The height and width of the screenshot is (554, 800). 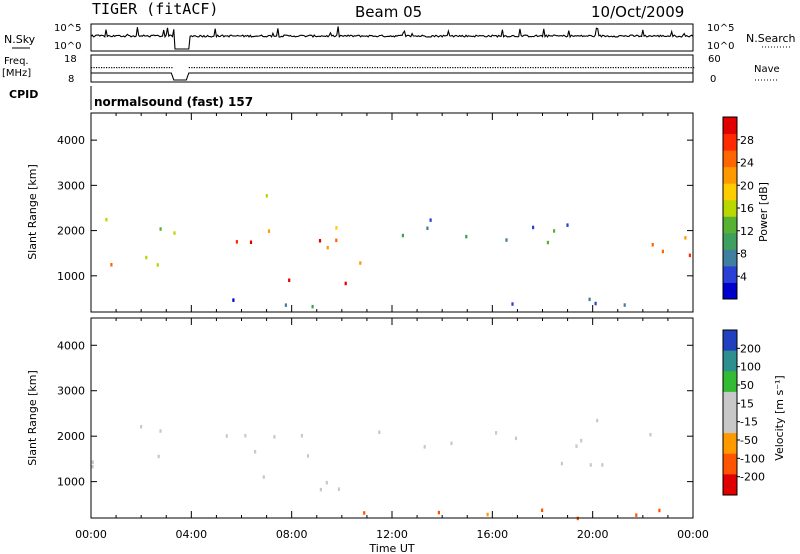 What do you see at coordinates (155, 9) in the screenshot?
I see `radar-title: TIGER (fitACF)` at bounding box center [155, 9].